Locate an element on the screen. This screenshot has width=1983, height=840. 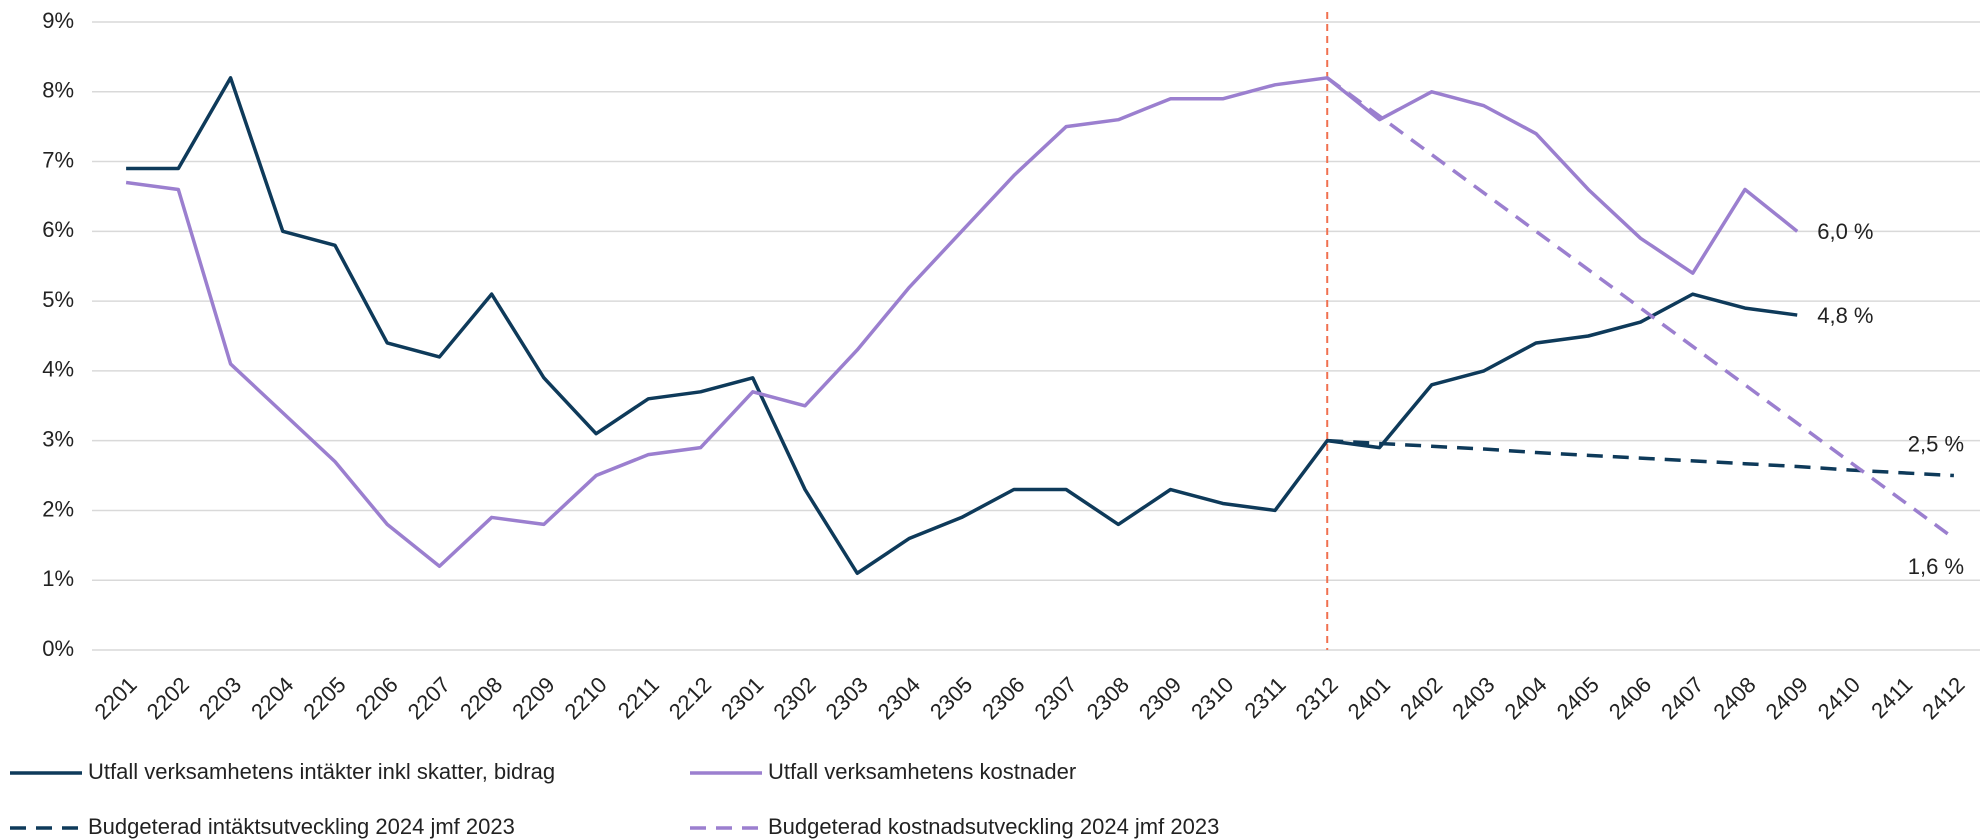
x-tick-label: 2401 is located at coordinates (1369, 698).